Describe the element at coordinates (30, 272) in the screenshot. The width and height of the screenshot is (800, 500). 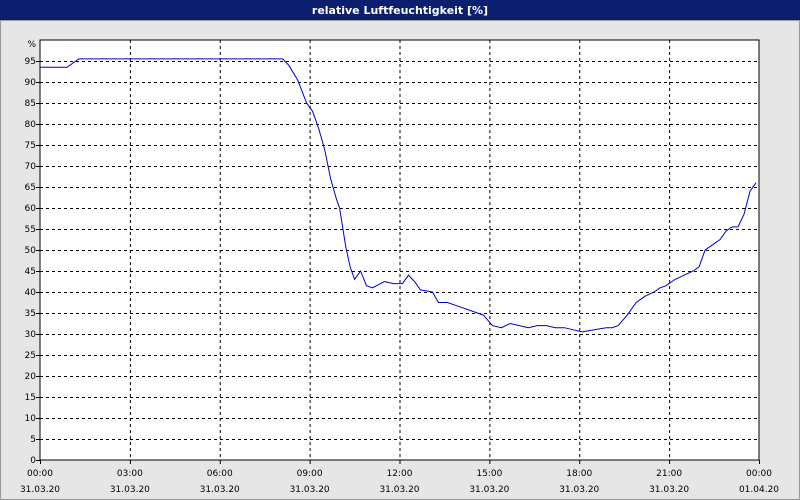
I see `y-tick-label: 45` at that location.